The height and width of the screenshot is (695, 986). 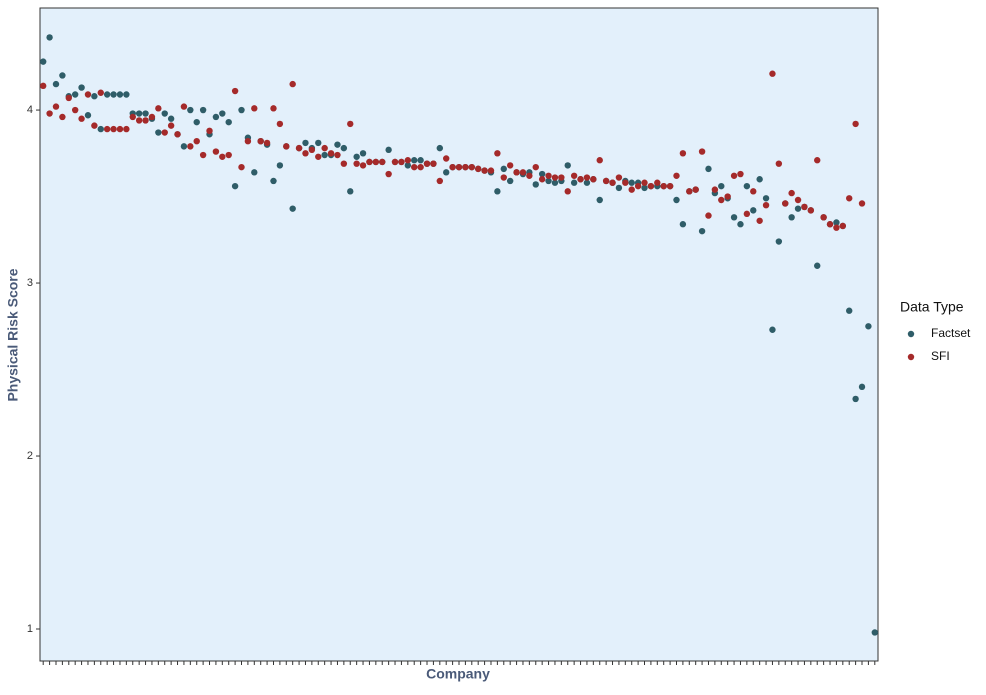 What do you see at coordinates (30, 283) in the screenshot?
I see `y-tick-label: 3` at bounding box center [30, 283].